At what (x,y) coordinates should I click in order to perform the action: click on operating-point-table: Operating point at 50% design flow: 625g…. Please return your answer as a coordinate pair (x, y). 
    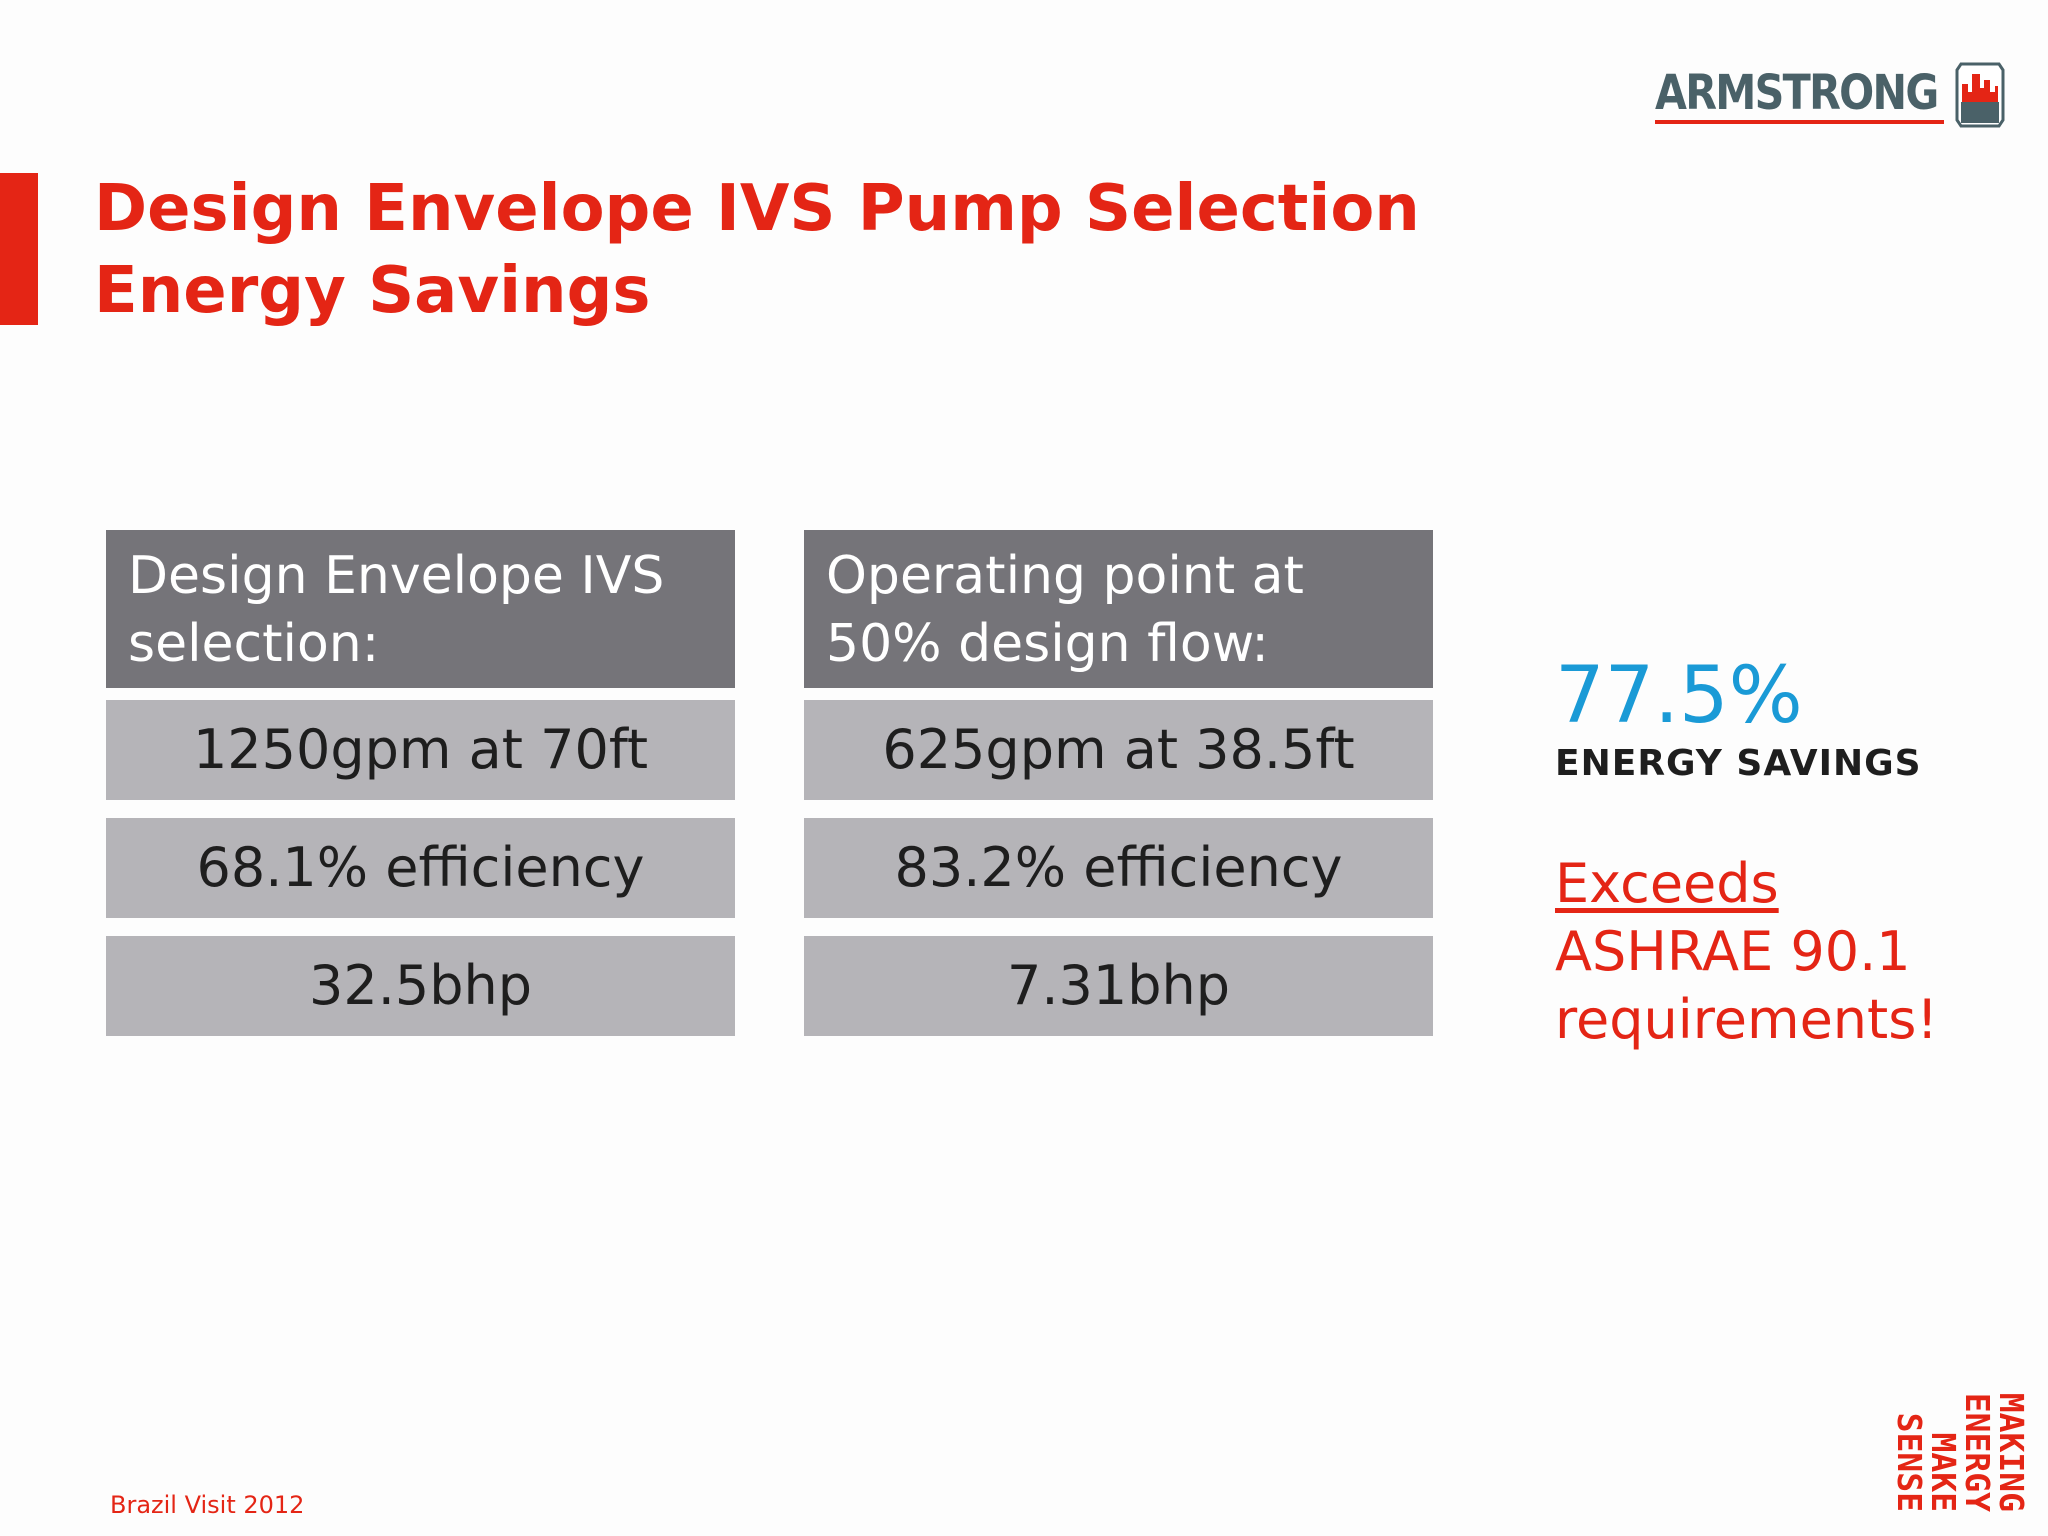
    Looking at the image, I should click on (1118, 783).